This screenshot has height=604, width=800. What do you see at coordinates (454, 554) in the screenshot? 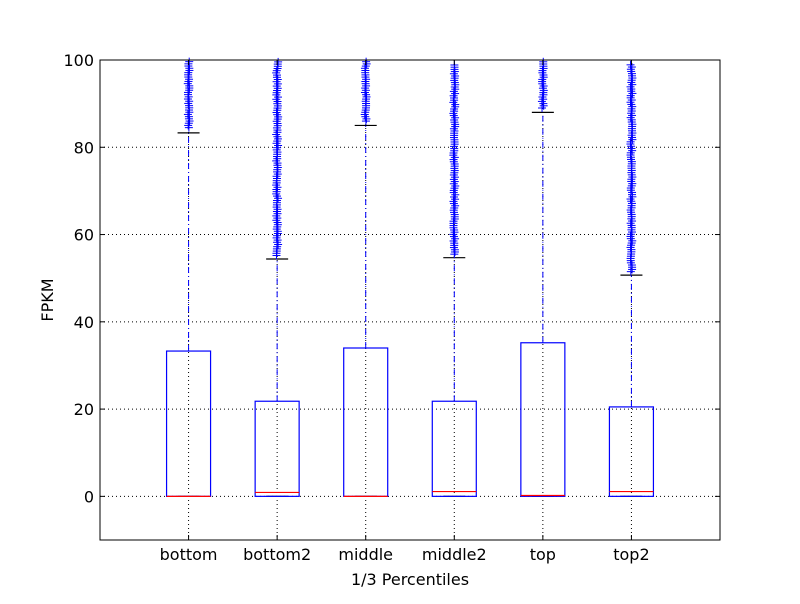
I see `x-tick-label: middle2` at bounding box center [454, 554].